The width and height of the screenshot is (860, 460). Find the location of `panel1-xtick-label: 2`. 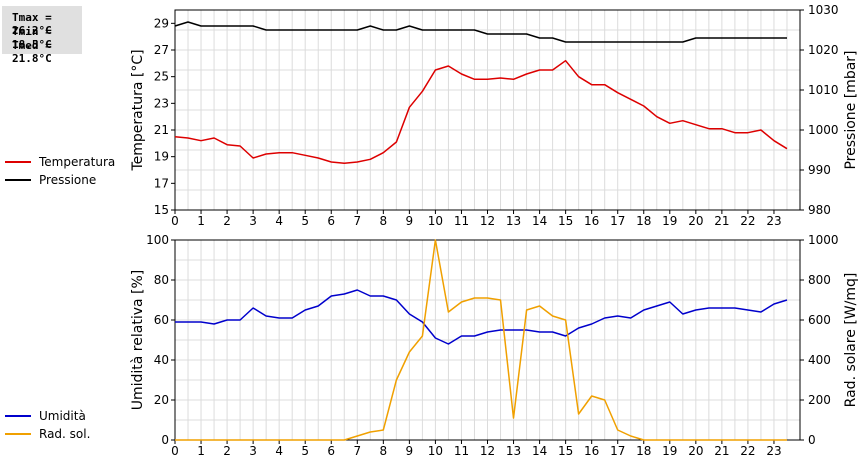

panel1-xtick-label: 2 is located at coordinates (227, 221).